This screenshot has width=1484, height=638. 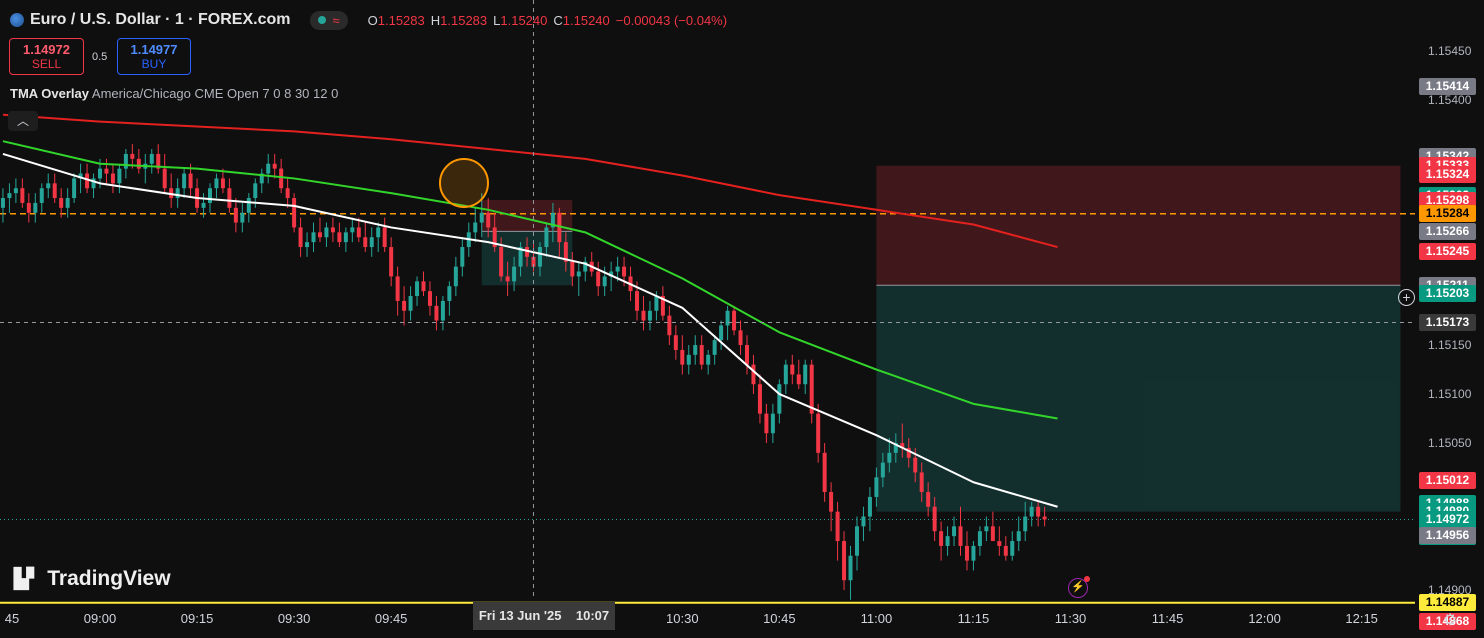 What do you see at coordinates (876, 618) in the screenshot?
I see `time-tick-label: 11:00` at bounding box center [876, 618].